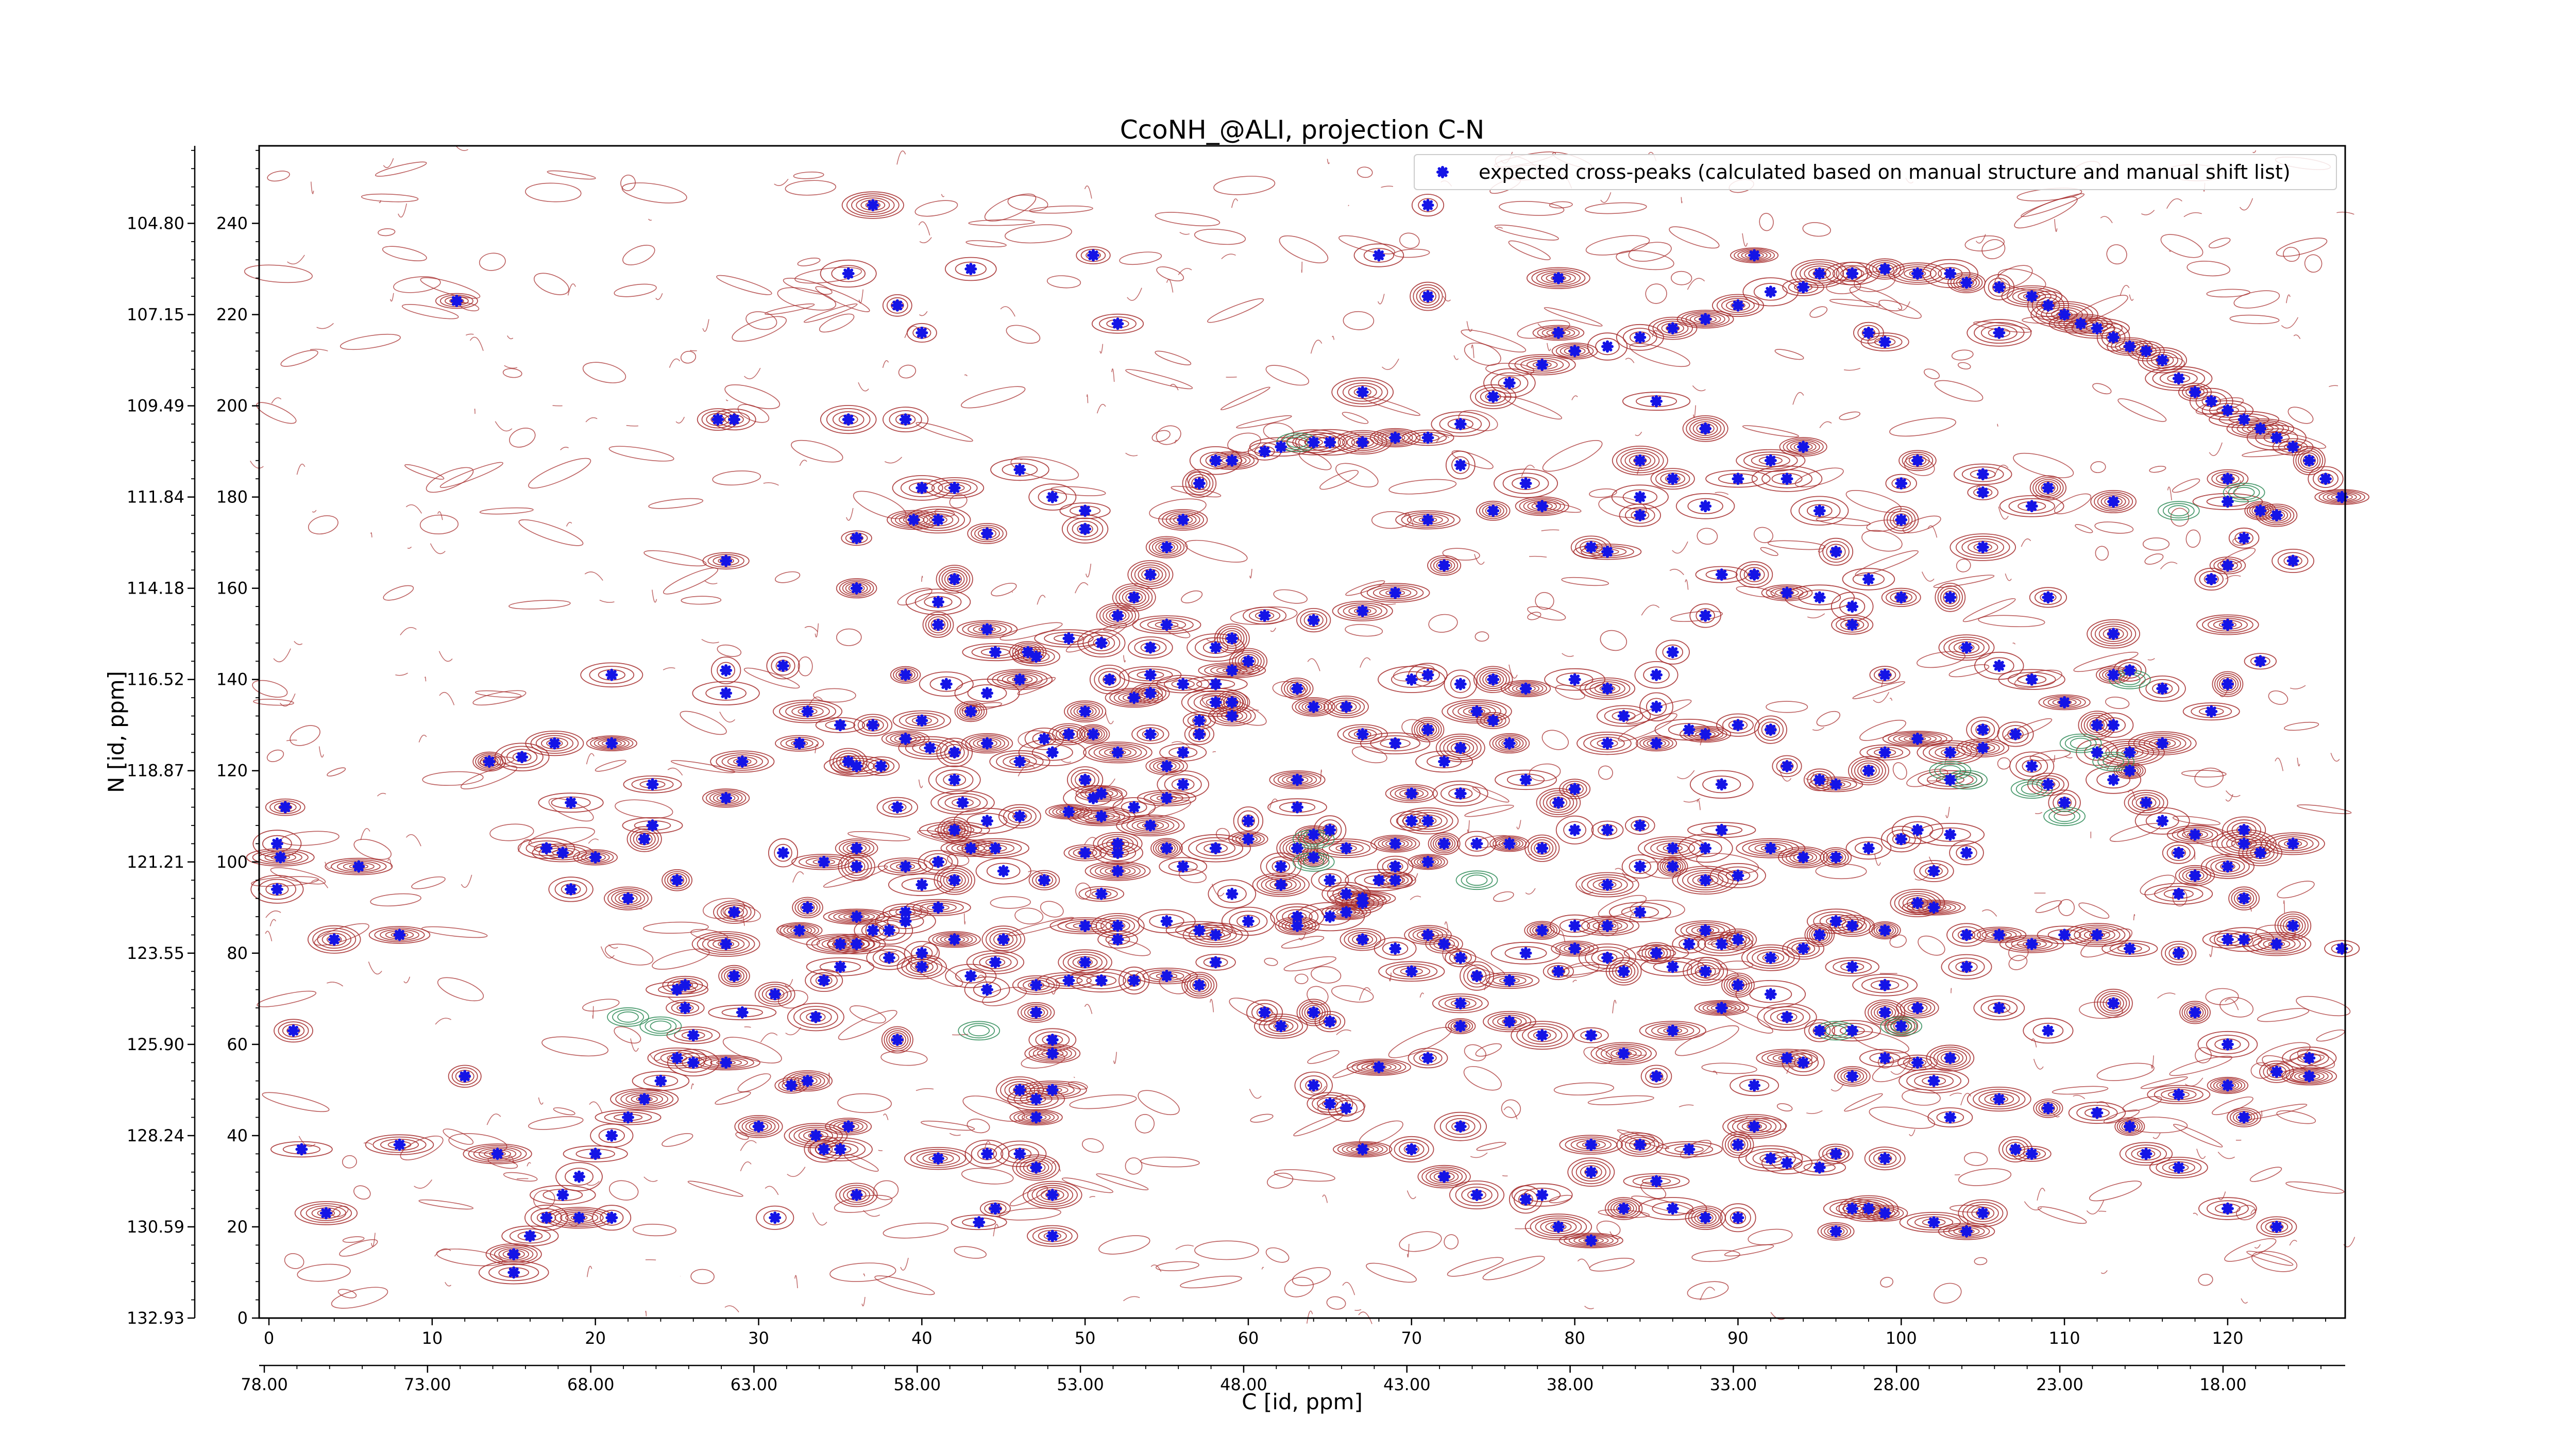  Describe the element at coordinates (232, 406) in the screenshot. I see `y-tick-label: 200` at that location.